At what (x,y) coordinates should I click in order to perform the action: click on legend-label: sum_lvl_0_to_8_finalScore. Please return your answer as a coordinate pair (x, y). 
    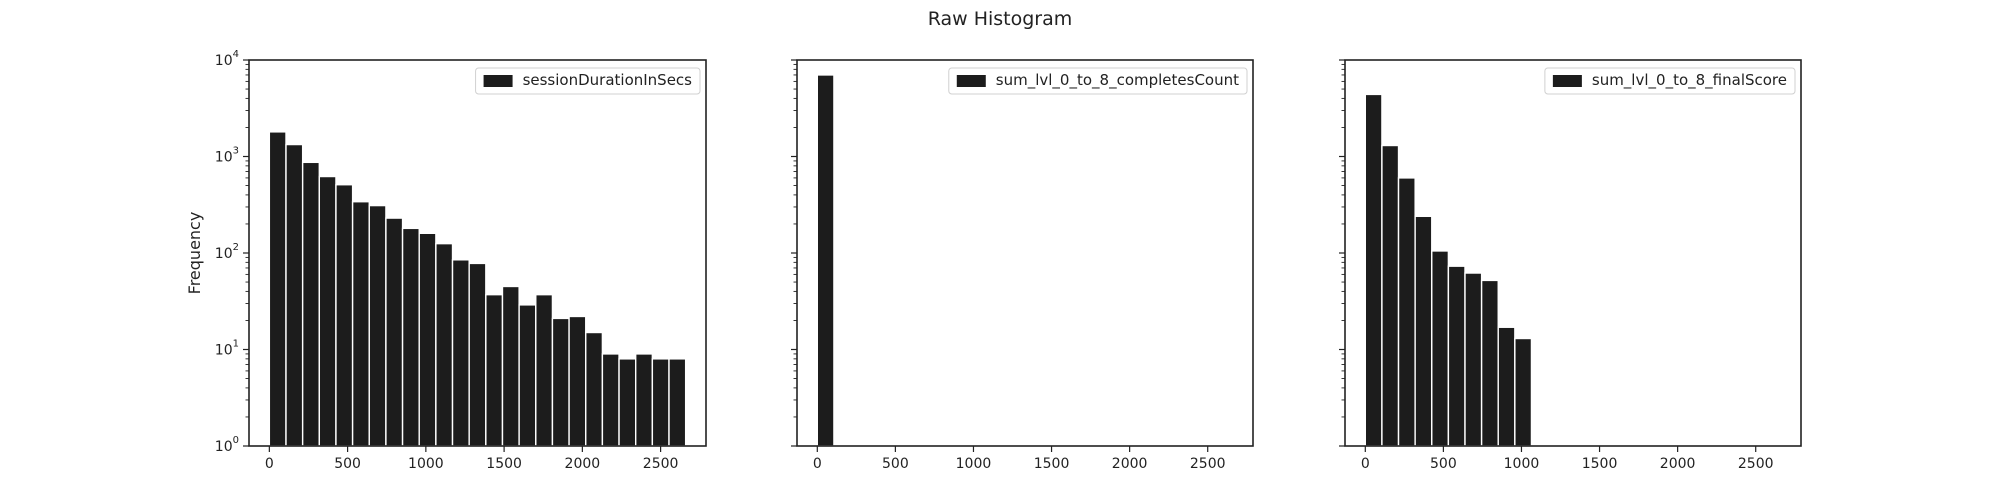
    Looking at the image, I should click on (1689, 80).